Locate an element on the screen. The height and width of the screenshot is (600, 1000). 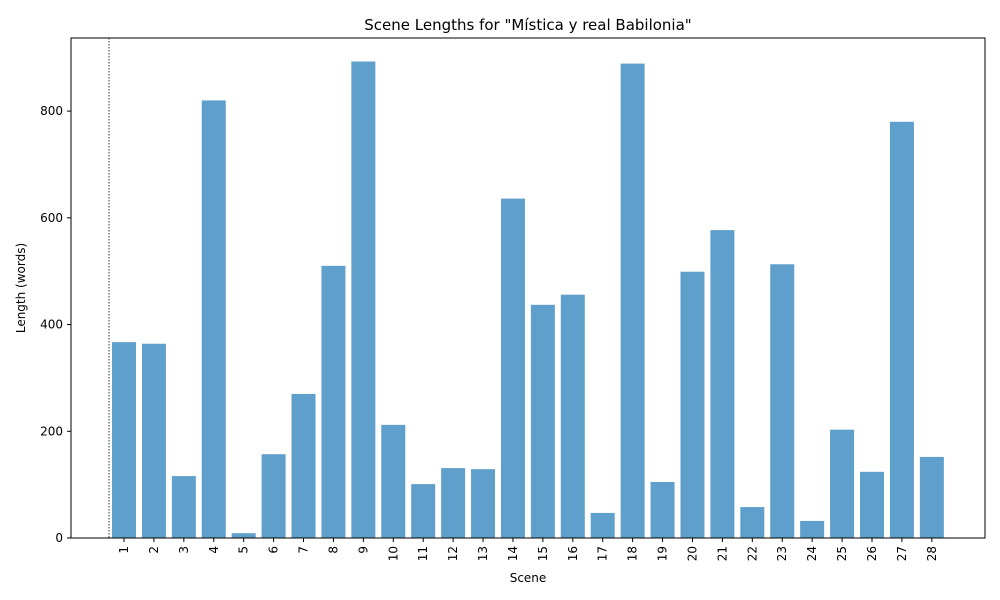
x-tick-label: 25 is located at coordinates (842, 553).